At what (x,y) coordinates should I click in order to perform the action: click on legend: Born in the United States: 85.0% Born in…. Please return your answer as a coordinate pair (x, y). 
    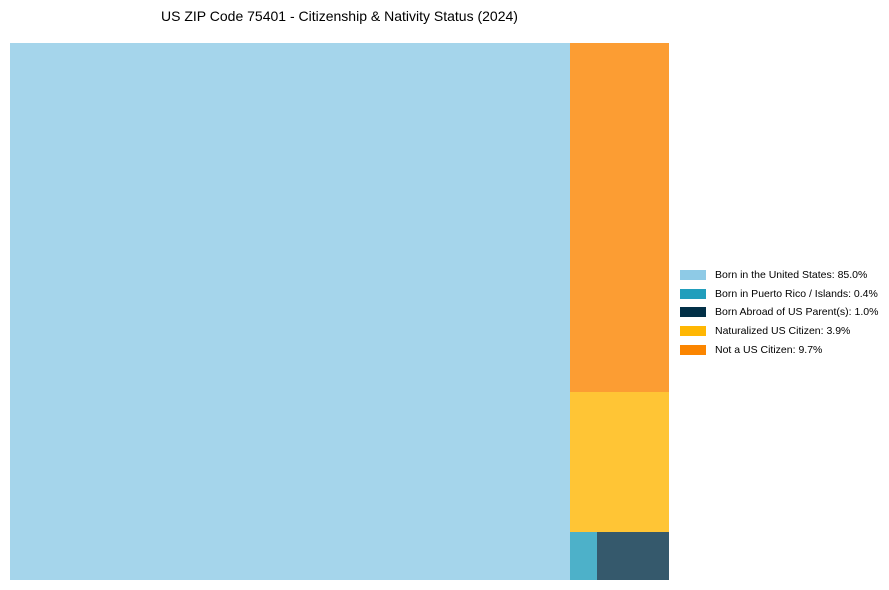
    Looking at the image, I should click on (779, 312).